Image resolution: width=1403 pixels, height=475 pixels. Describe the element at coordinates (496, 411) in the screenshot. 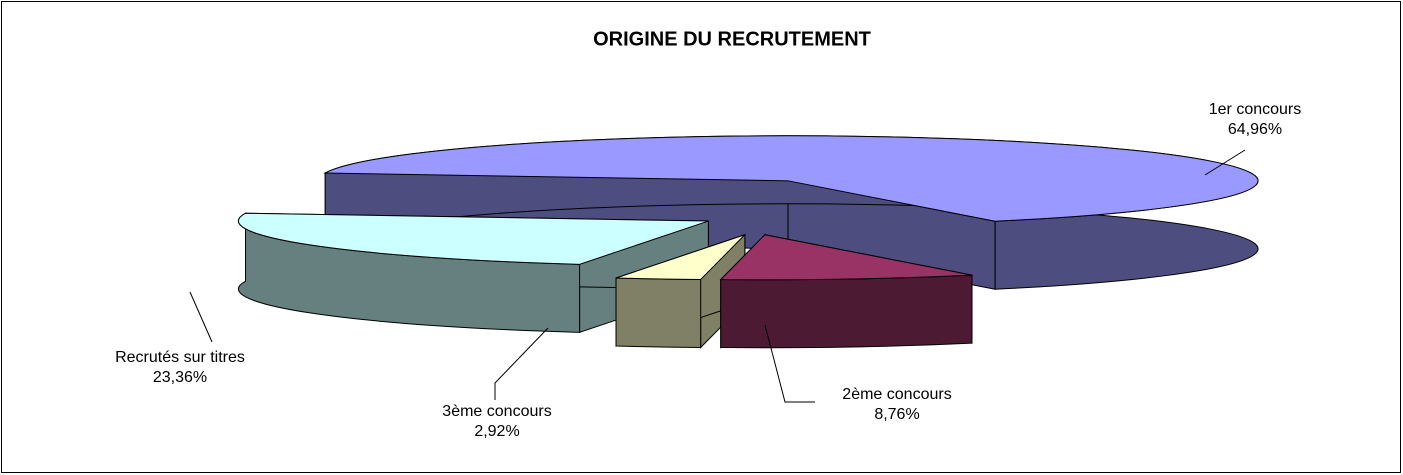

I see `data-label-name: 3ème concours` at that location.